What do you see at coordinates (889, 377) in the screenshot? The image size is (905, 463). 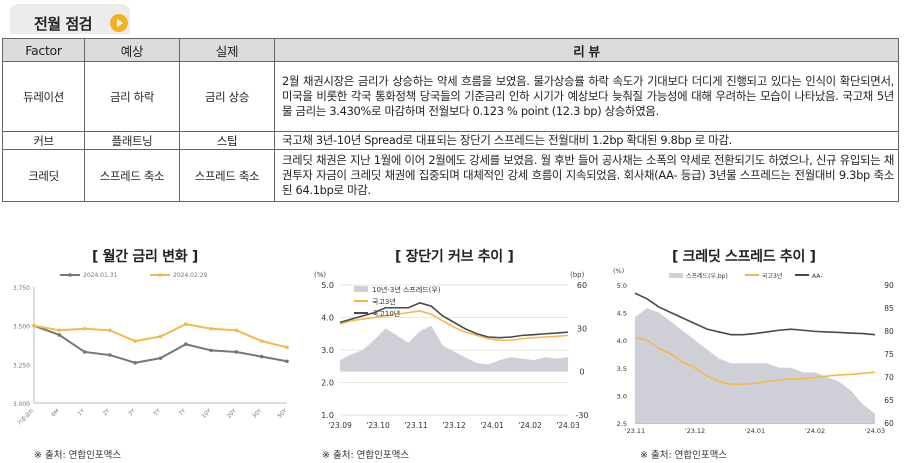 I see `y-right-tick-label: 70` at bounding box center [889, 377].